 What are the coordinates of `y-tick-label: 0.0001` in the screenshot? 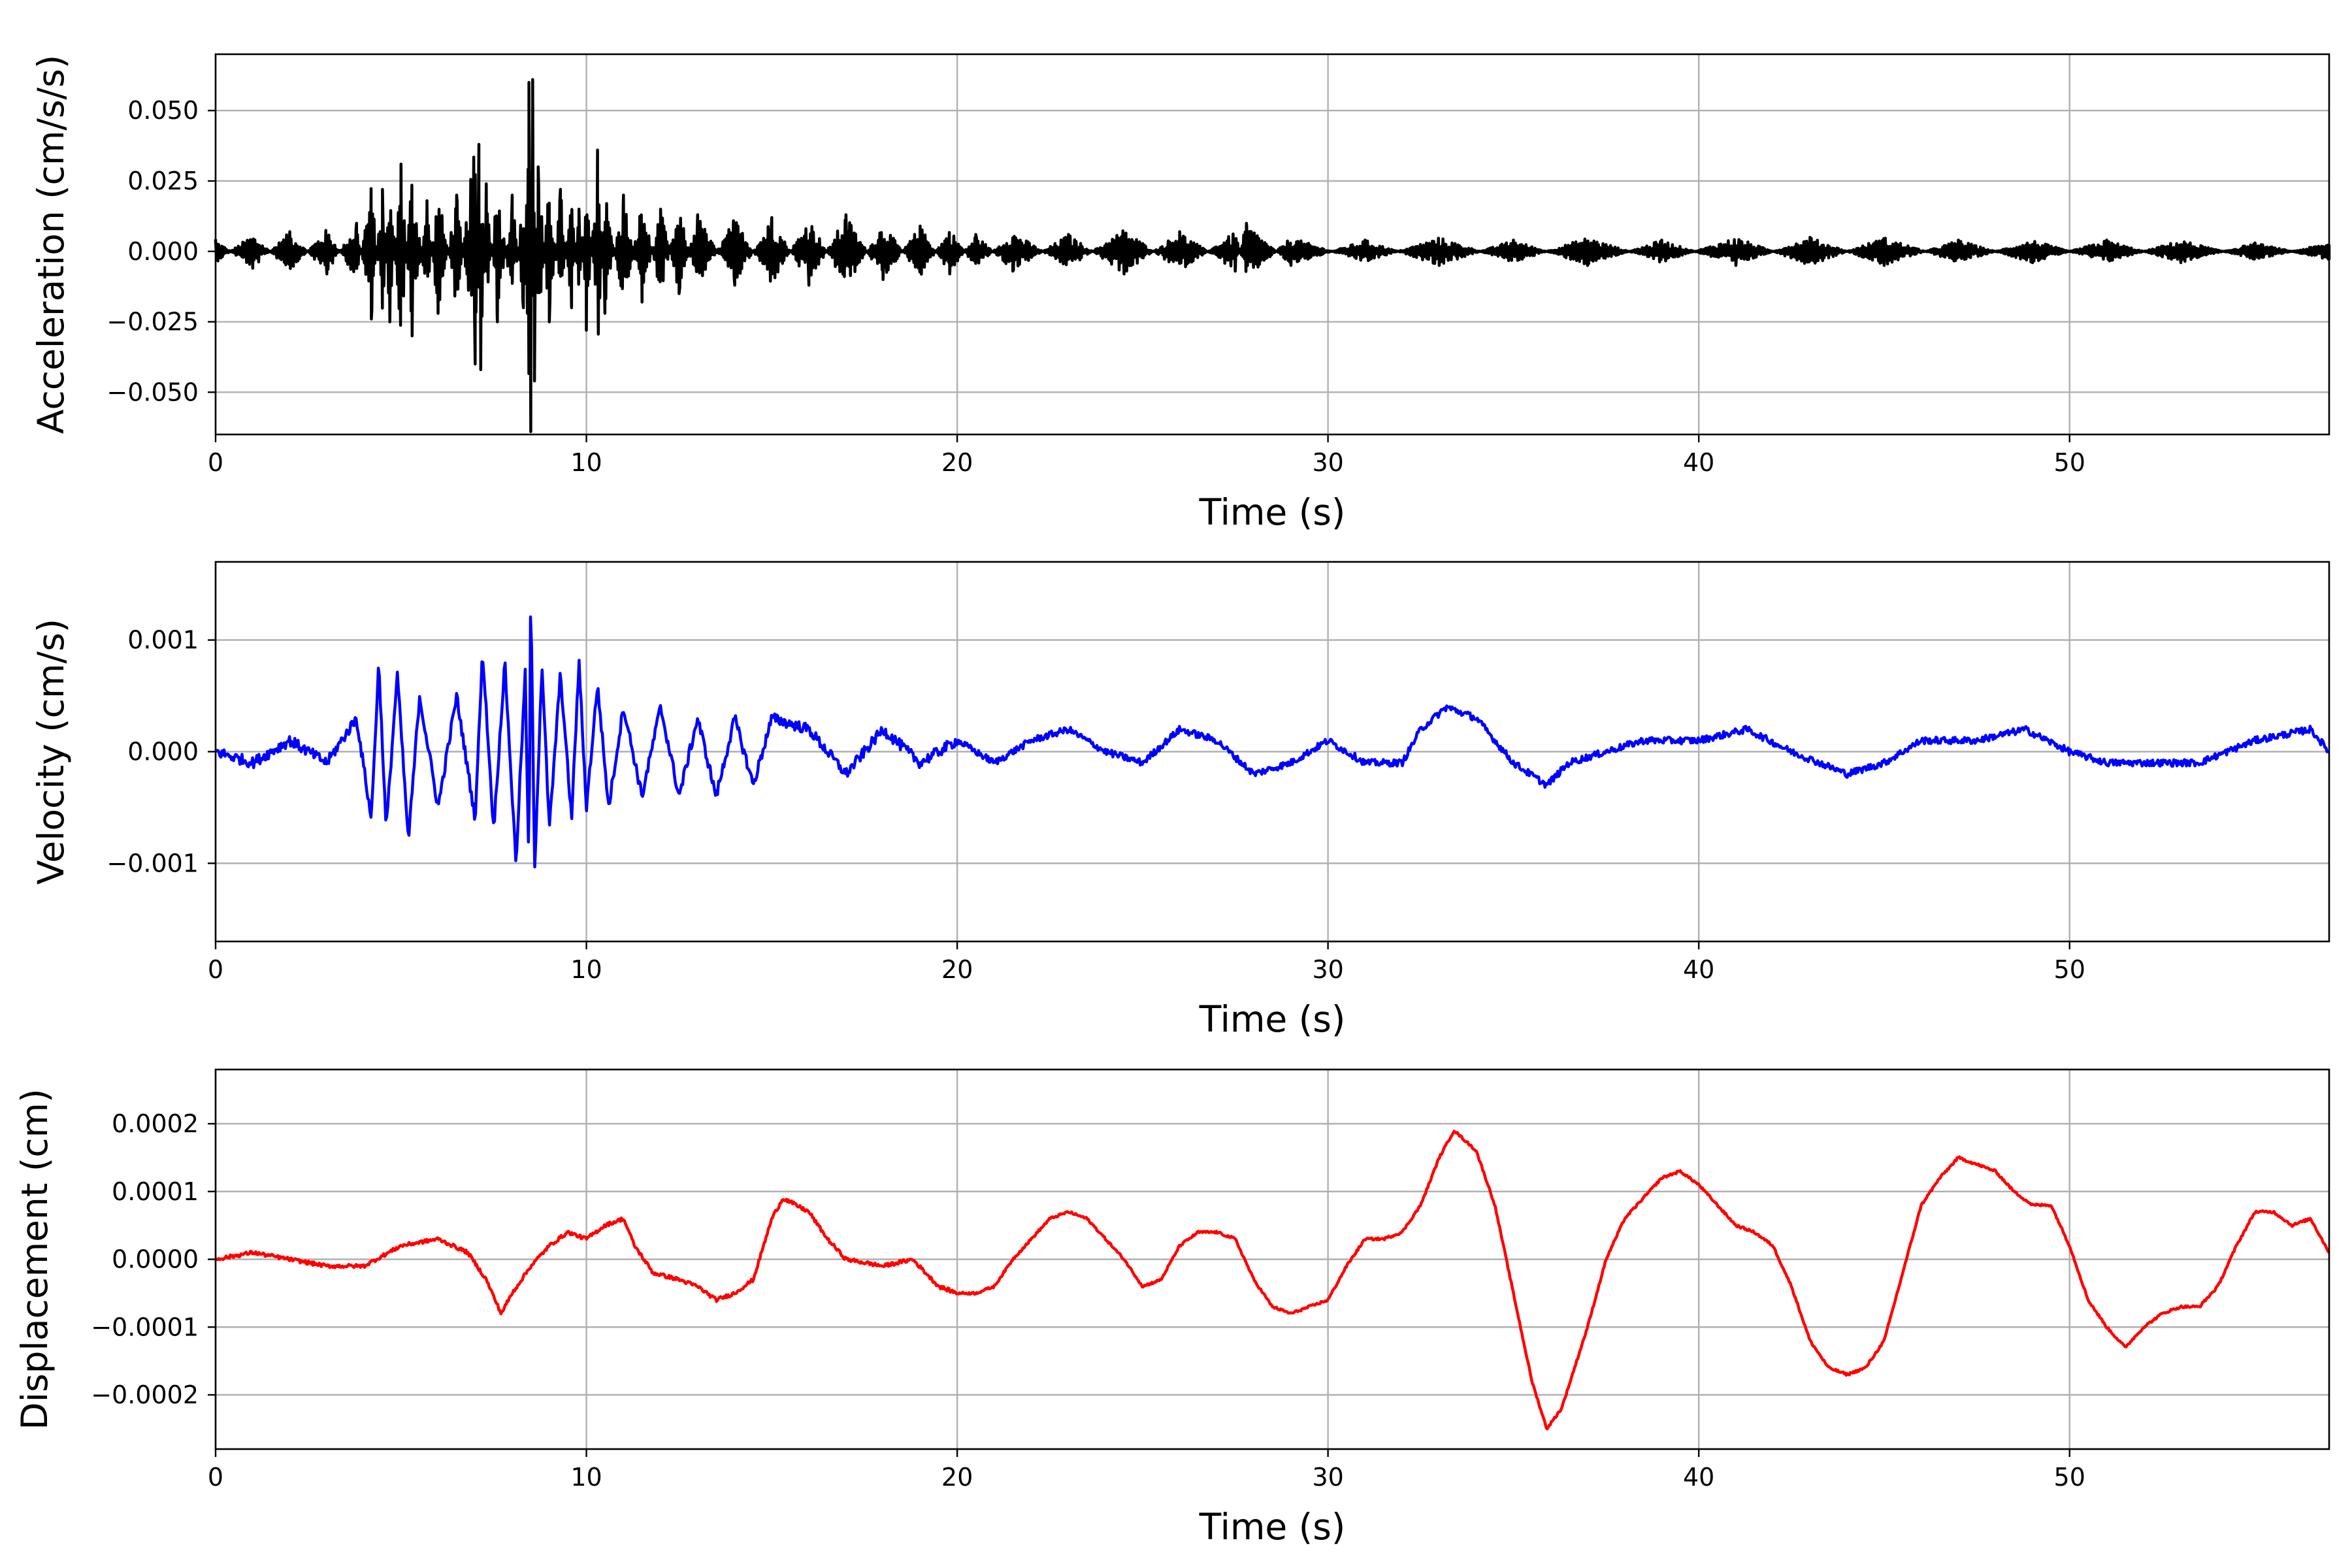 It's located at (155, 1191).